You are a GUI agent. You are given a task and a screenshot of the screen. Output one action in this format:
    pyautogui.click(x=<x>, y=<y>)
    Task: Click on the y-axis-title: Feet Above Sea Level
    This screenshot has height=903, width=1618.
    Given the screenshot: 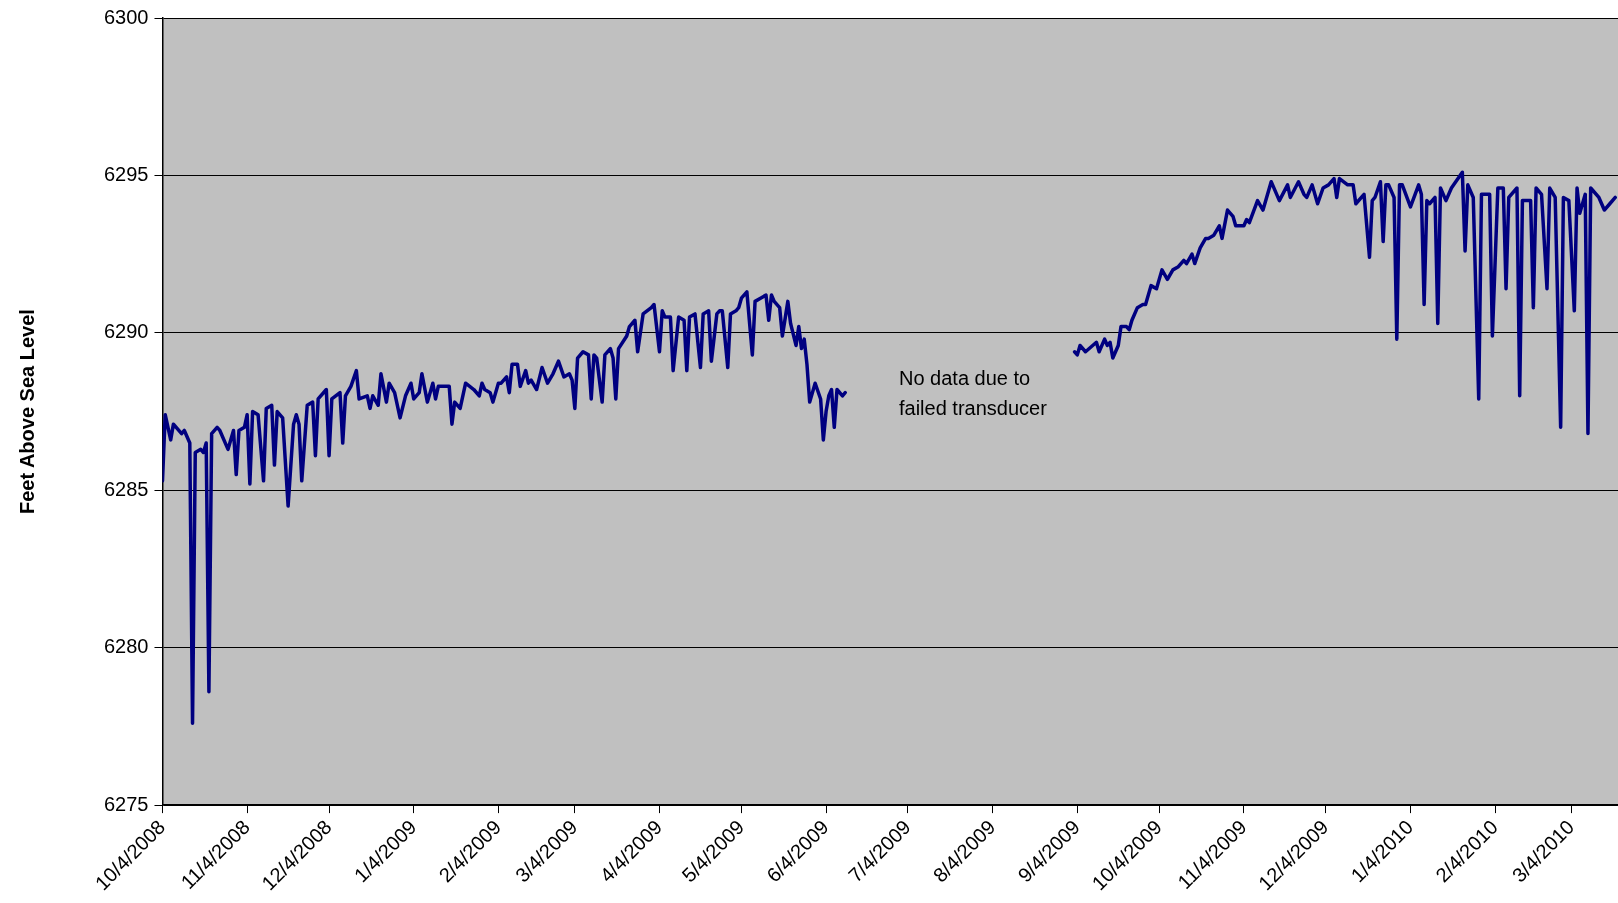 What is the action you would take?
    pyautogui.click(x=26, y=412)
    